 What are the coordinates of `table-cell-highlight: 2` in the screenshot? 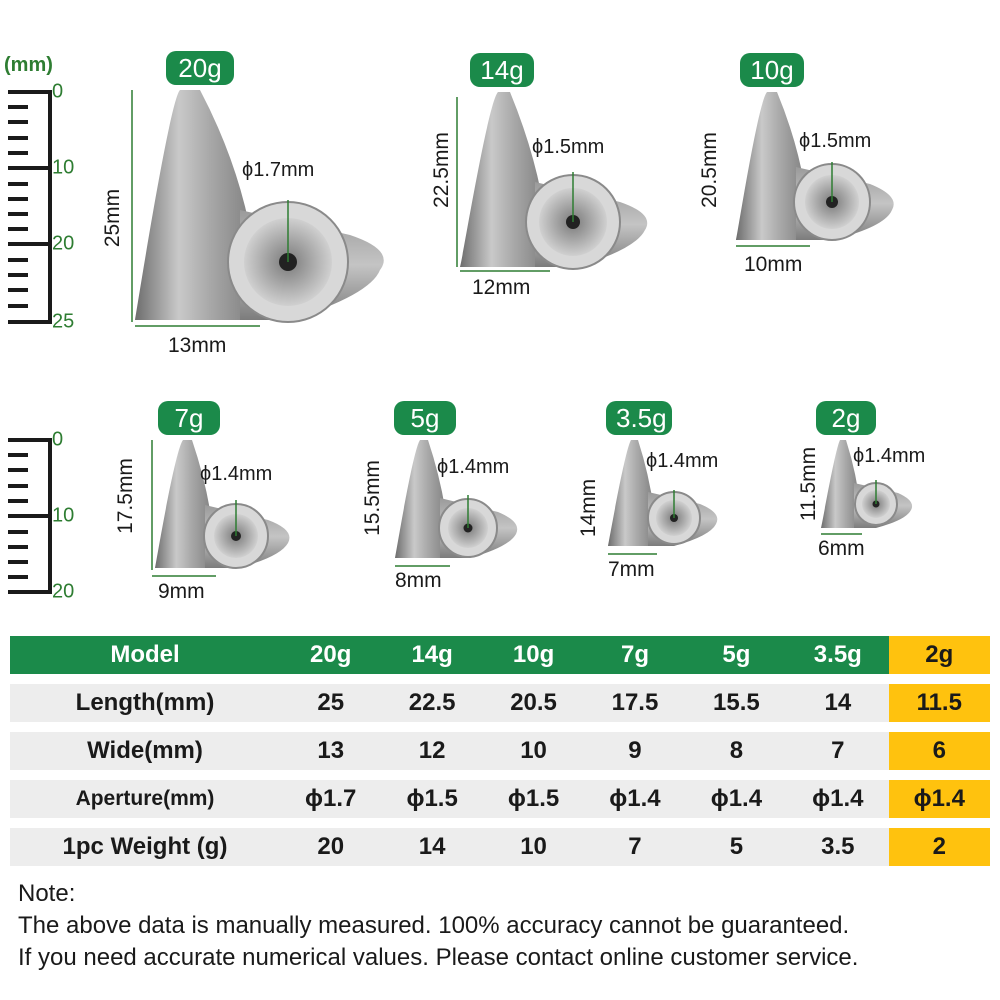 It's located at (939, 847).